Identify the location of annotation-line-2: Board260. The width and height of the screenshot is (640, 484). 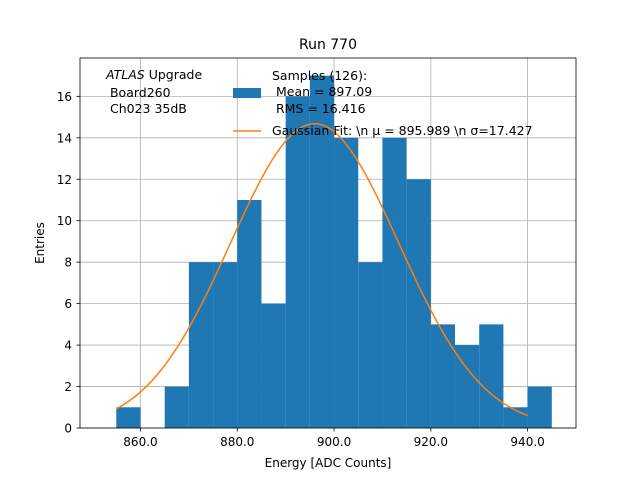
(138, 92).